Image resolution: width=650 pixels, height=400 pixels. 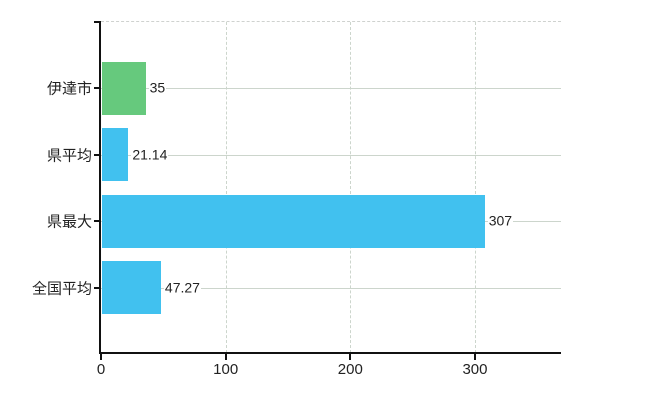 What do you see at coordinates (100, 187) in the screenshot?
I see `y-axis` at bounding box center [100, 187].